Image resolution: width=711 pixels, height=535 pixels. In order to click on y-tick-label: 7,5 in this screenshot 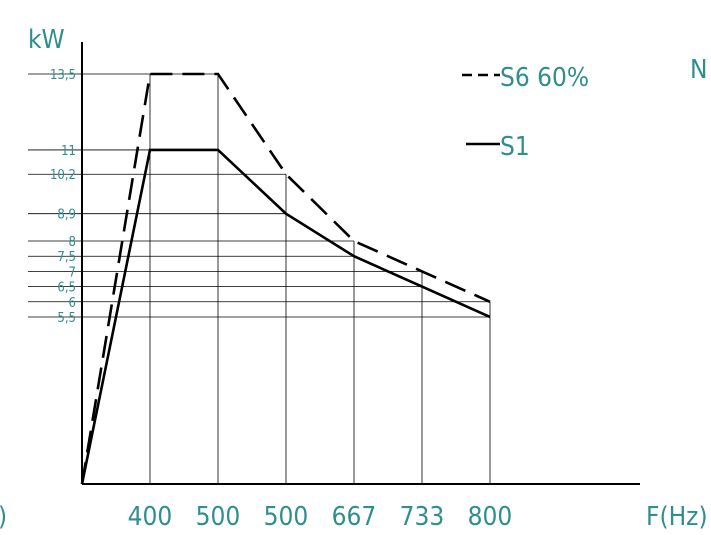, I will do `click(66, 257)`.